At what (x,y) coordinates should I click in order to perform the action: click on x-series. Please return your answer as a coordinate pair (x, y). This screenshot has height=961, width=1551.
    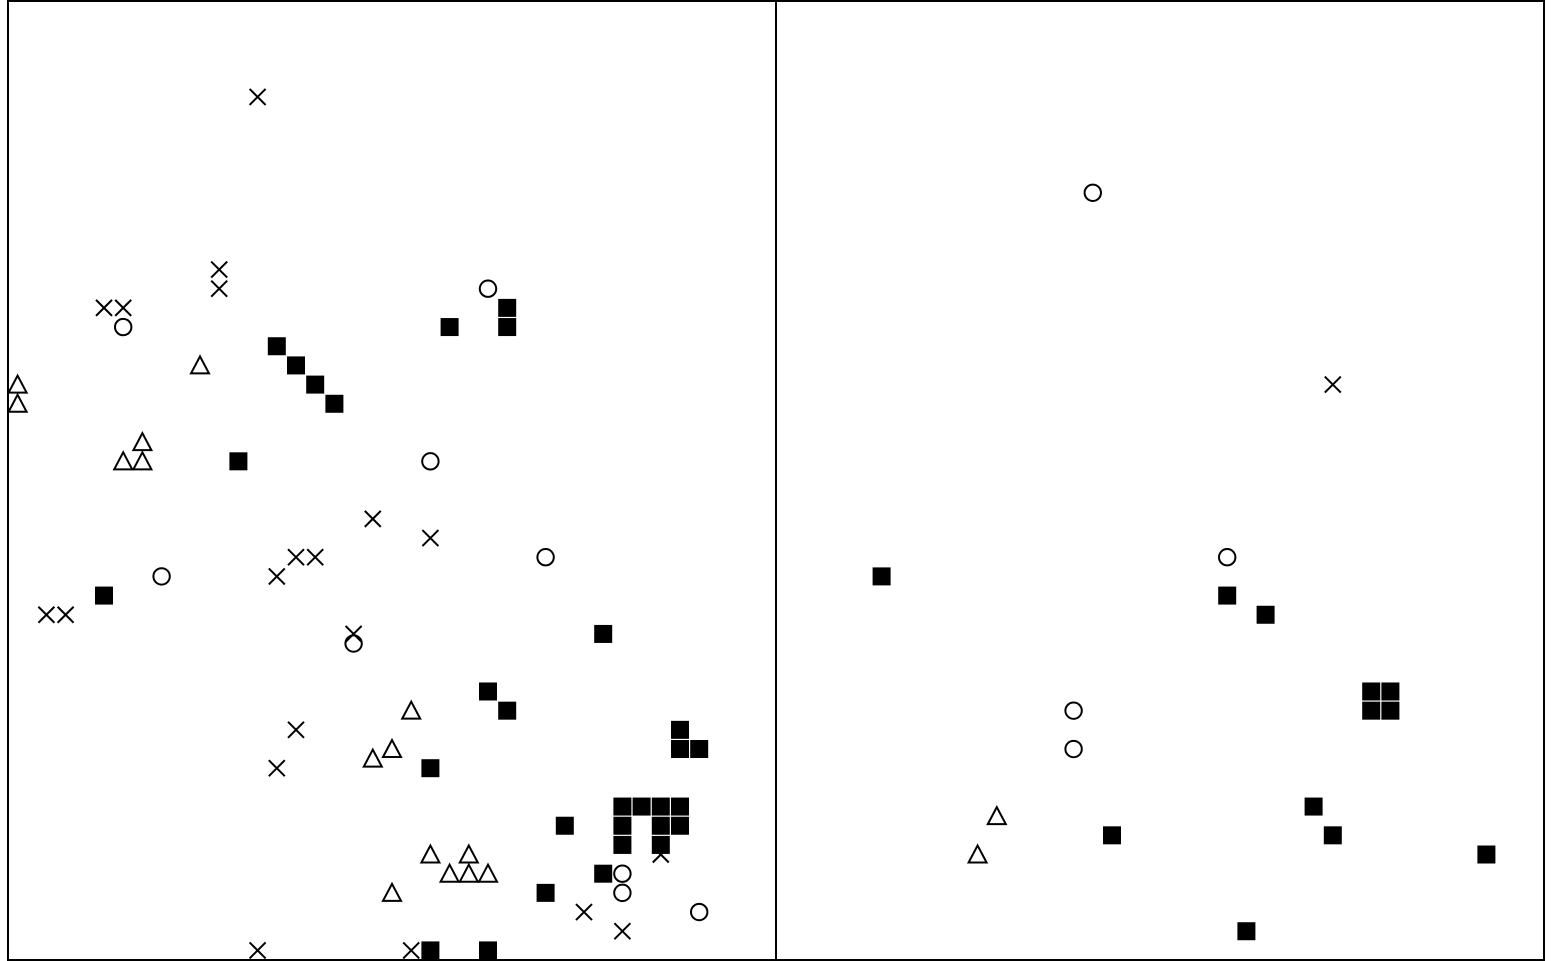
    Looking at the image, I should click on (1333, 384).